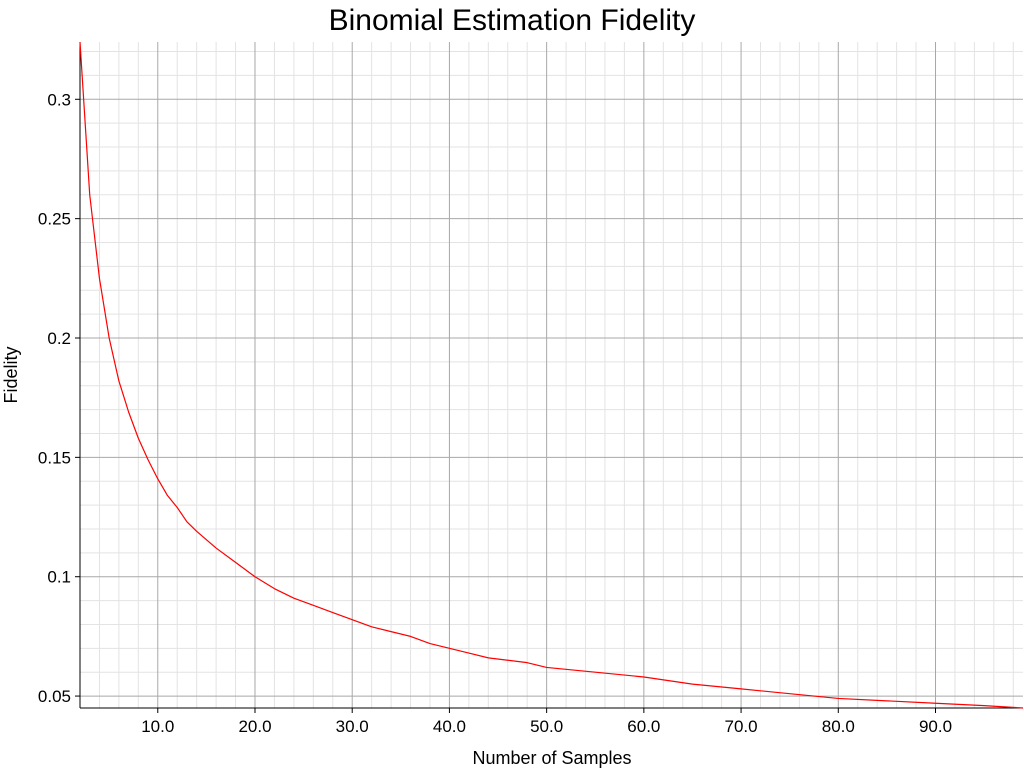 The width and height of the screenshot is (1024, 768). What do you see at coordinates (11, 374) in the screenshot?
I see `y-axis-label: Fidelity` at bounding box center [11, 374].